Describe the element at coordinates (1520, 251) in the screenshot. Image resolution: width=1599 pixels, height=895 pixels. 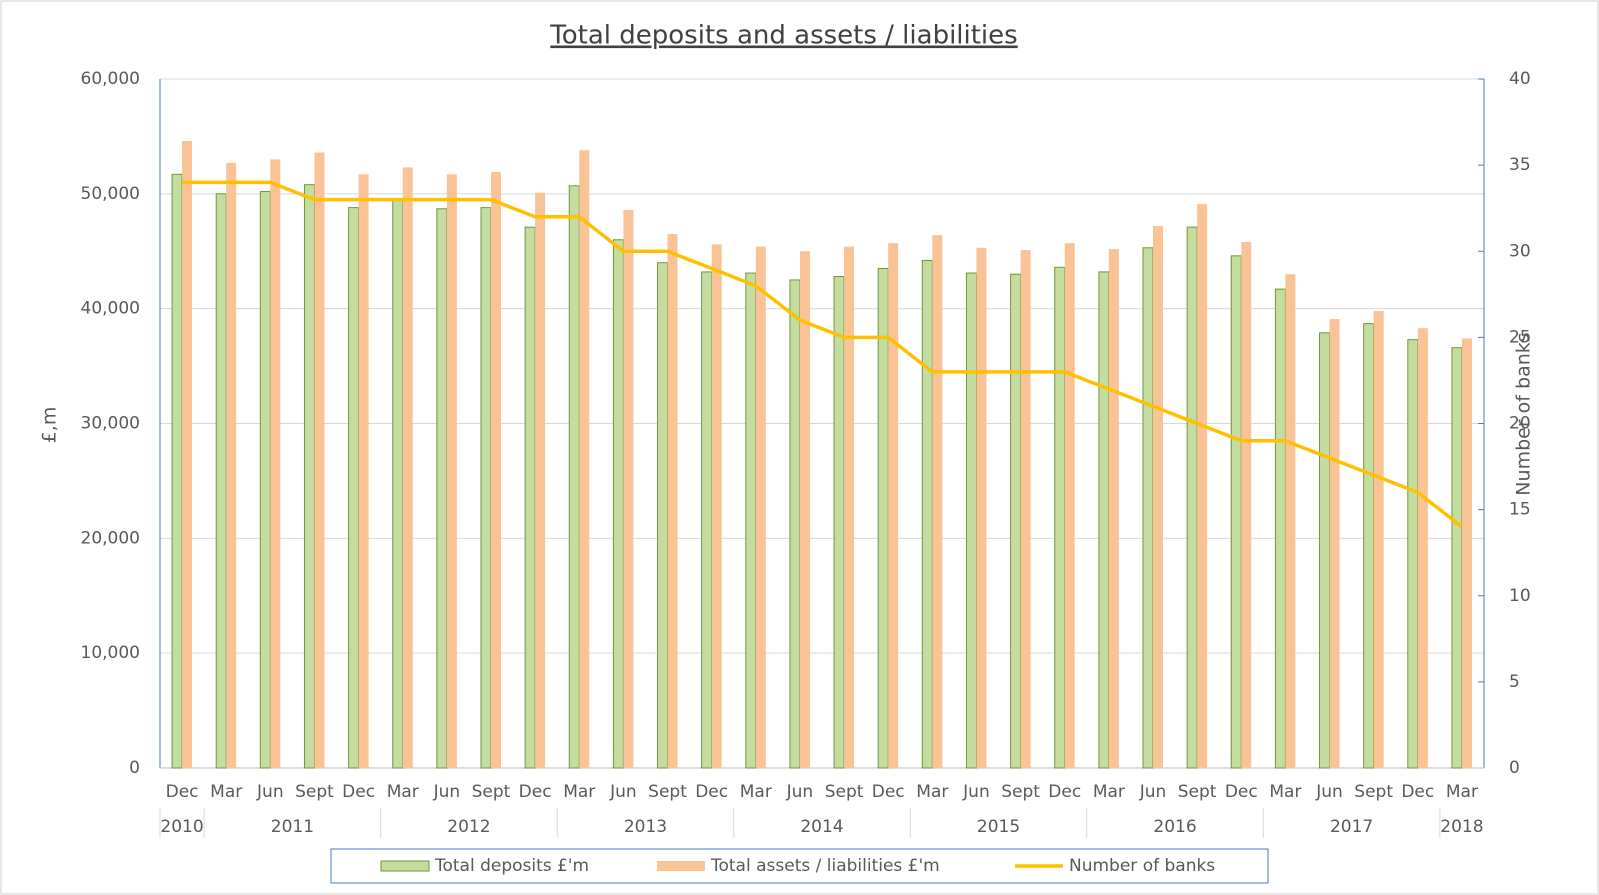
I see `y2-tick-label: 30` at that location.